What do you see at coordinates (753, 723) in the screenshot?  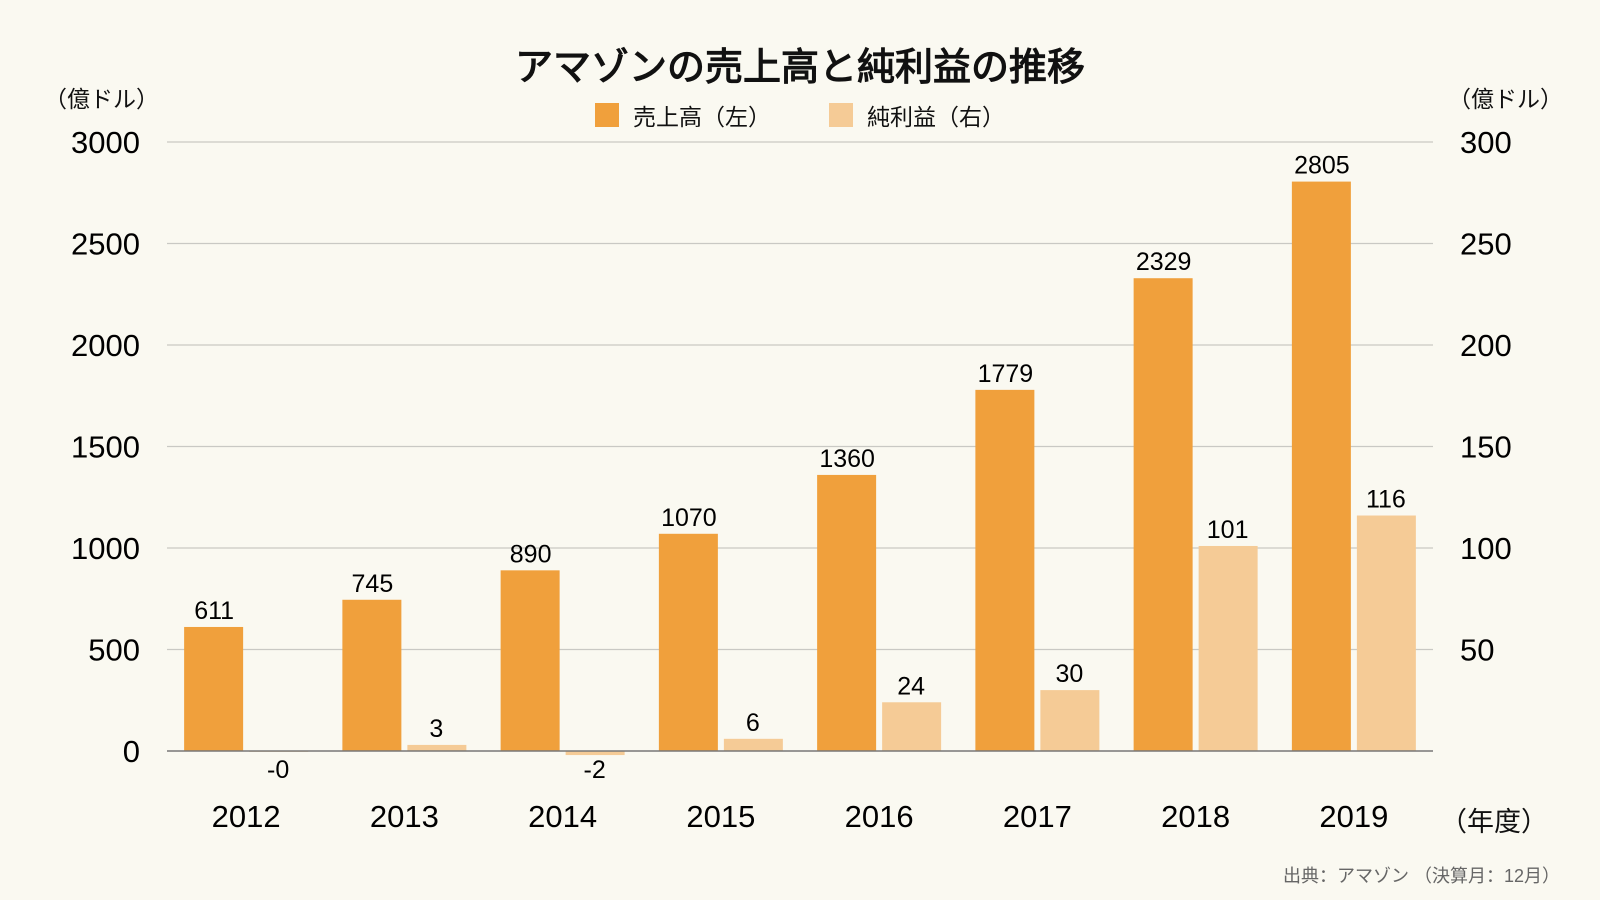 I see `data-label-profit: 6` at bounding box center [753, 723].